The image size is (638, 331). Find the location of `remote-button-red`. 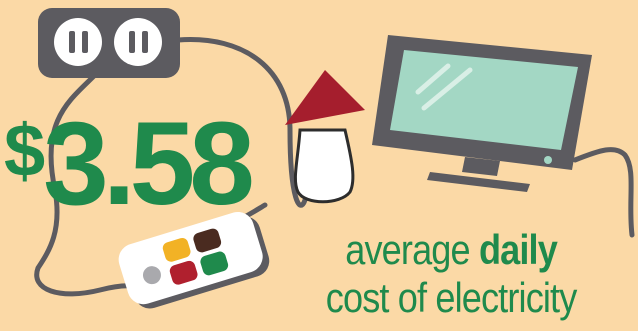

remote-button-red is located at coordinates (183, 272).